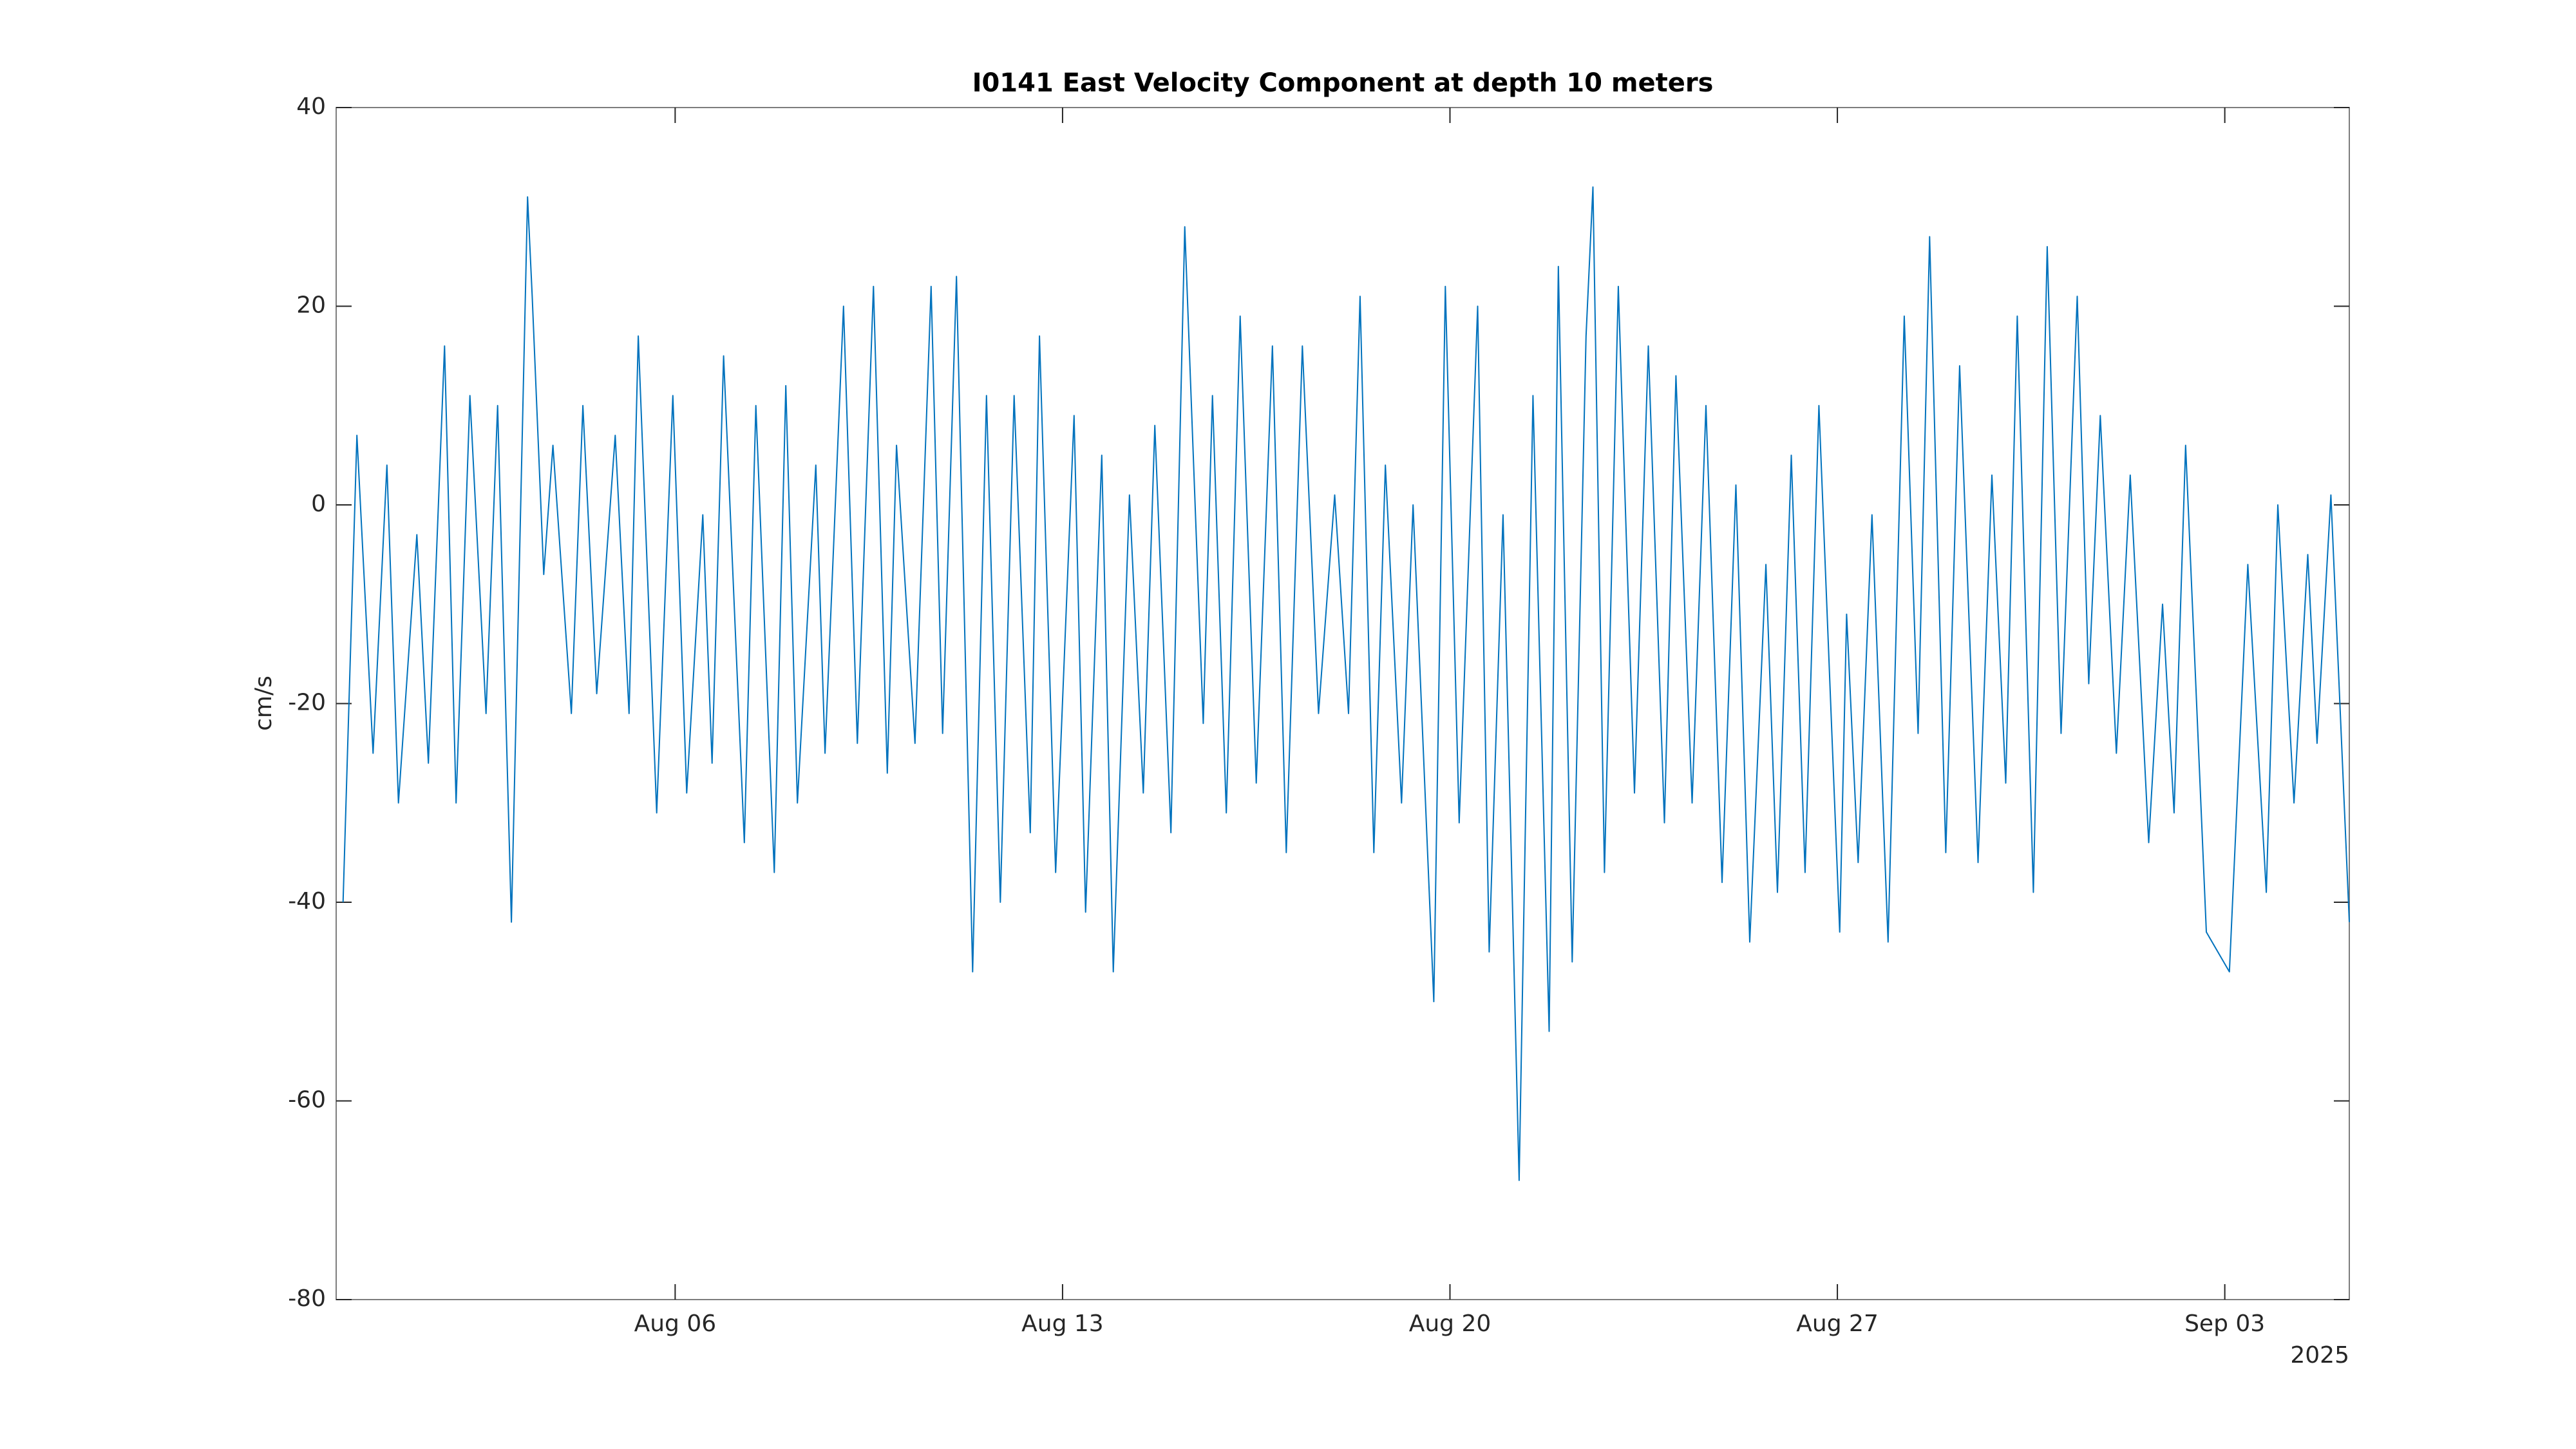 The width and height of the screenshot is (2576, 1449). Describe the element at coordinates (676, 1324) in the screenshot. I see `x-tick-label: Aug 06` at that location.